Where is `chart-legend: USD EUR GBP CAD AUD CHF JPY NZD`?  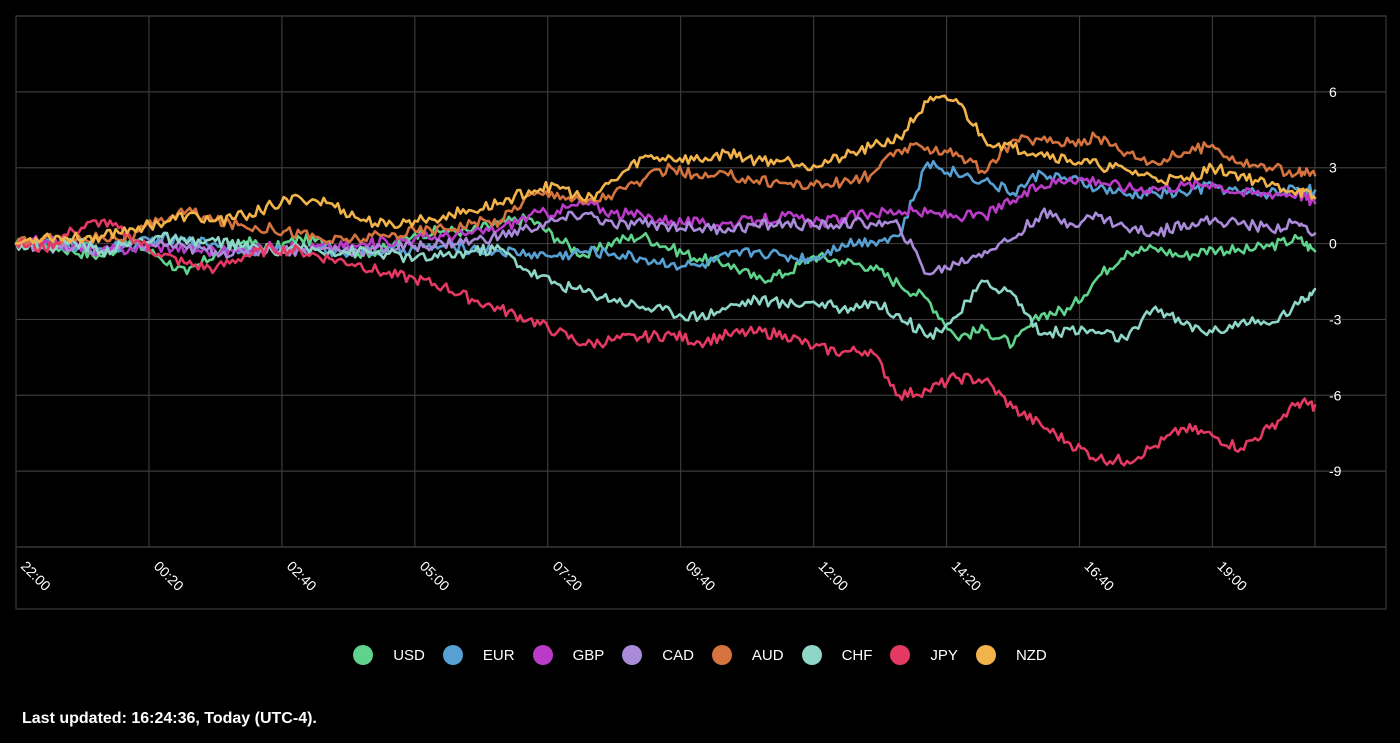 chart-legend: USD EUR GBP CAD AUD CHF JPY NZD is located at coordinates (700, 655).